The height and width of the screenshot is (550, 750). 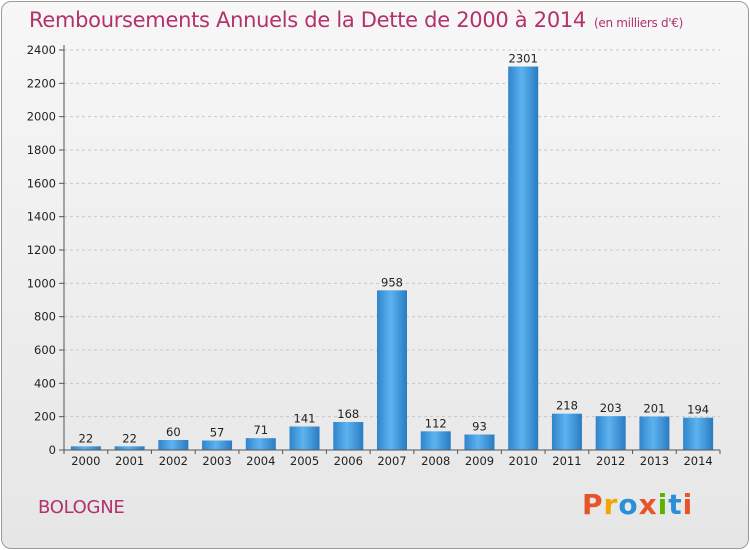 What do you see at coordinates (304, 438) in the screenshot?
I see `bar-2005` at bounding box center [304, 438].